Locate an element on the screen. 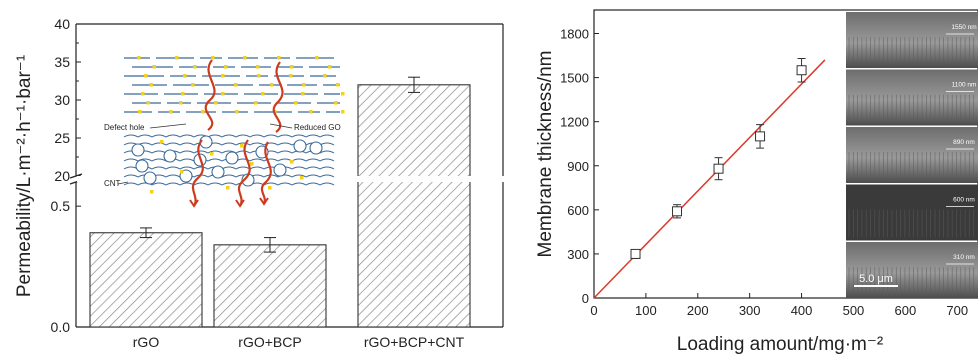 This screenshot has height=358, width=978. x-tick-label: 600 is located at coordinates (905, 310).